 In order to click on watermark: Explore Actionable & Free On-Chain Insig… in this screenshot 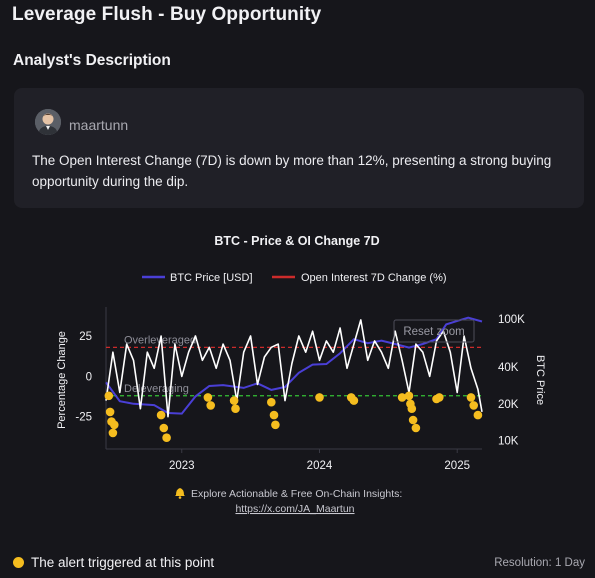, I will do `click(288, 501)`.